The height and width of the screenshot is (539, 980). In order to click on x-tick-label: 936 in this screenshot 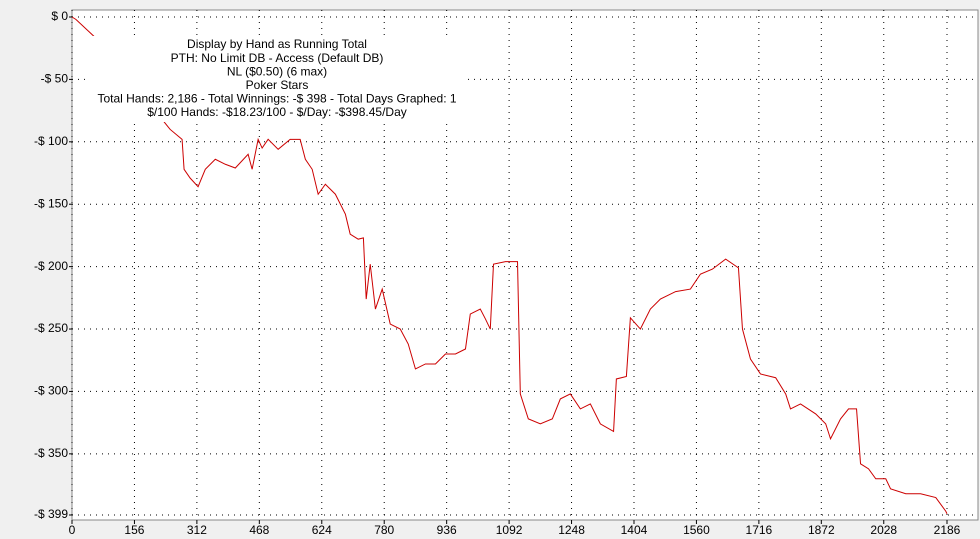, I will do `click(447, 530)`.